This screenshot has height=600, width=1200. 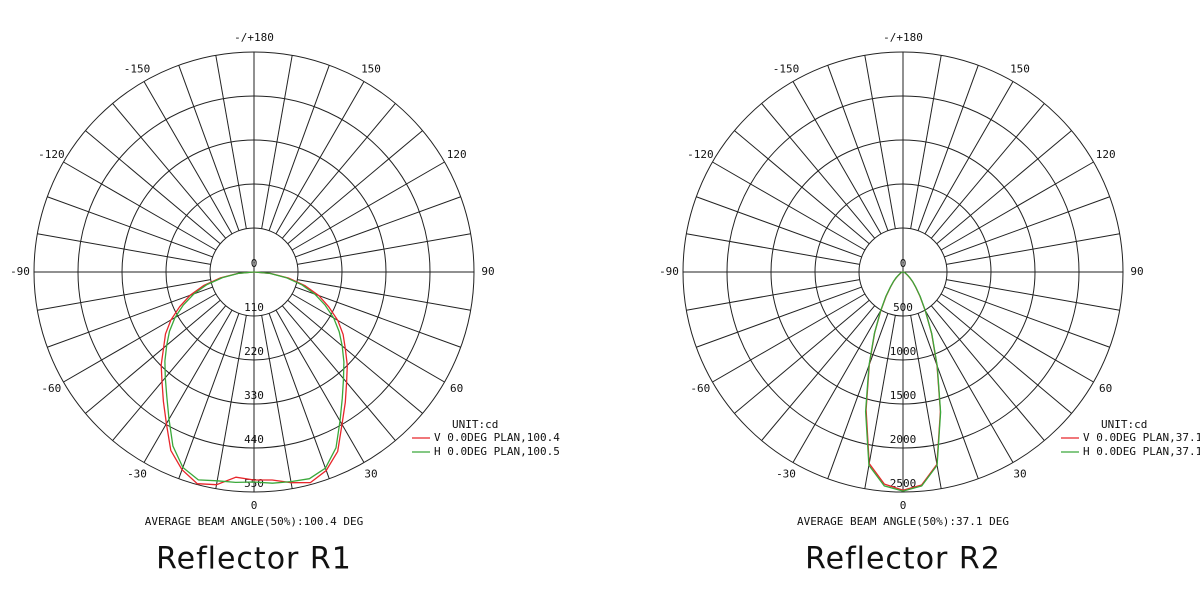 I want to click on legend-label: V 0.0DEG PLAN,100.4, so click(x=497, y=437).